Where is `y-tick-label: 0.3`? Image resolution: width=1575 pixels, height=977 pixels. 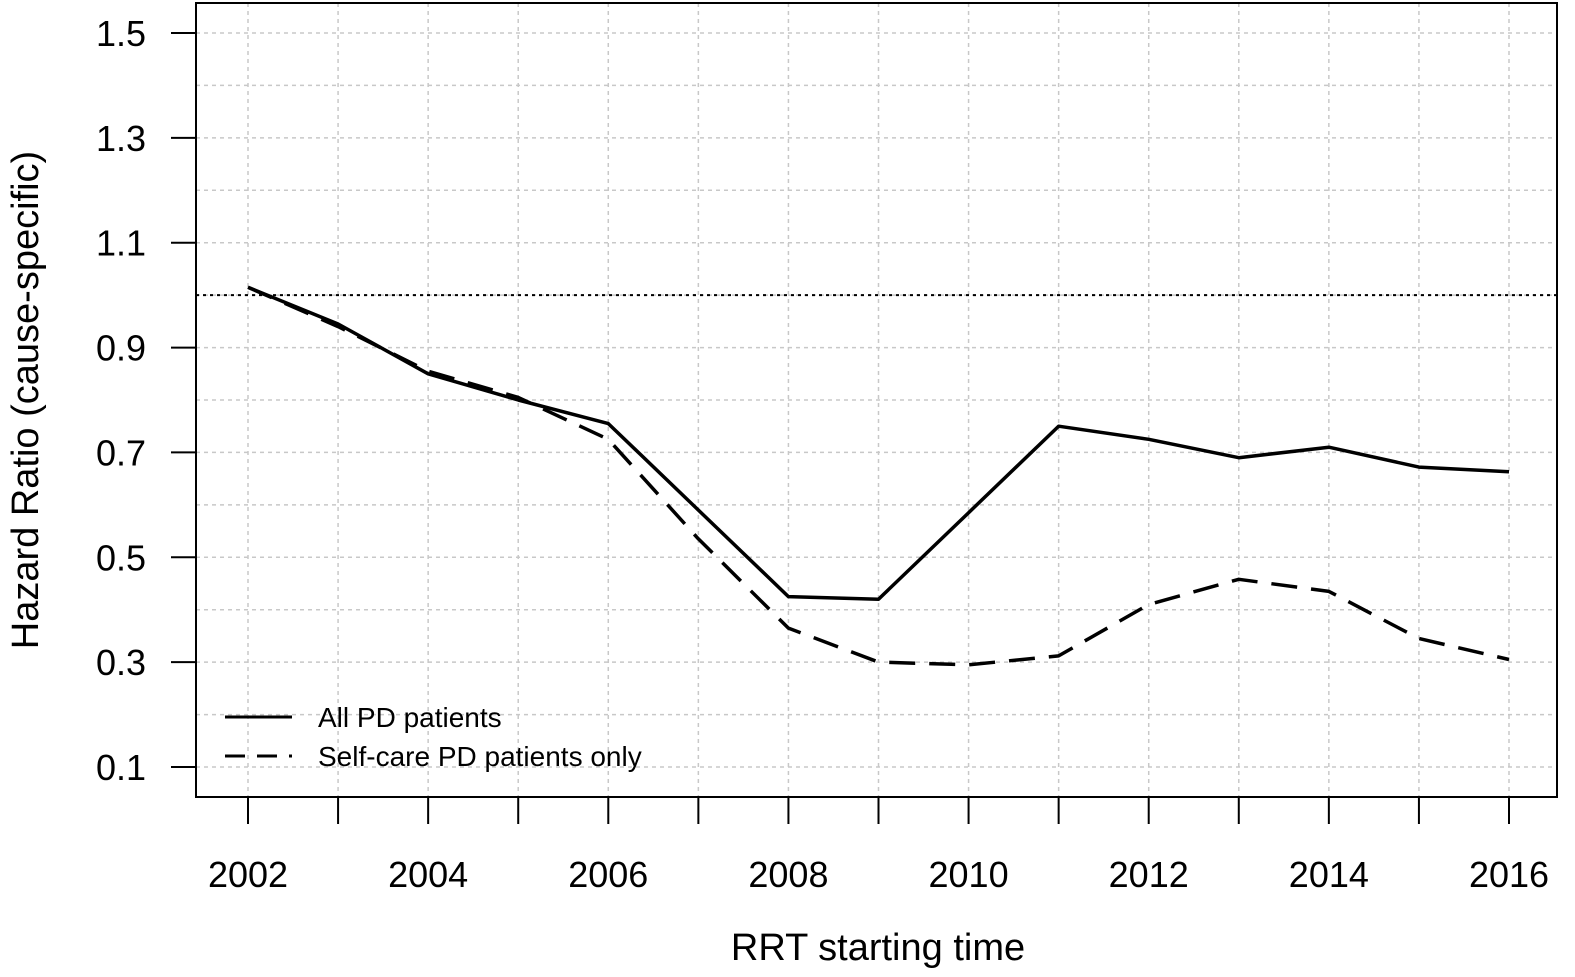
y-tick-label: 0.3 is located at coordinates (121, 662).